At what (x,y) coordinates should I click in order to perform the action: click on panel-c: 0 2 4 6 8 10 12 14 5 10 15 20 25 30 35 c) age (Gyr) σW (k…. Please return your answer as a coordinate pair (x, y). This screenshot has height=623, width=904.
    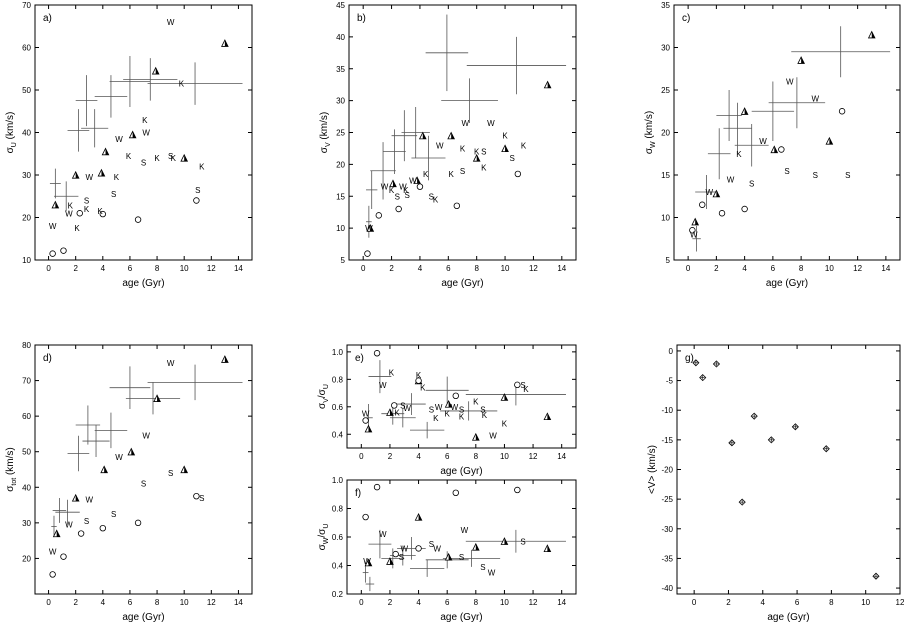
    Looking at the image, I should click on (772, 145).